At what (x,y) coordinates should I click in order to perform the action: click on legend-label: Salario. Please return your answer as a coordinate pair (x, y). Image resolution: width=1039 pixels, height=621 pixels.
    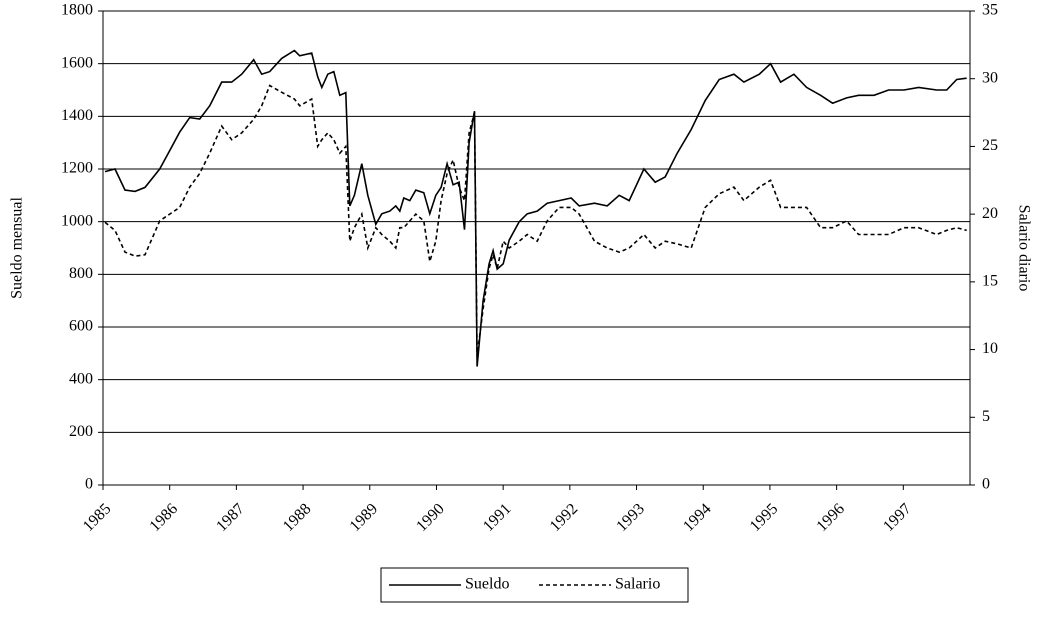
    Looking at the image, I should click on (637, 584).